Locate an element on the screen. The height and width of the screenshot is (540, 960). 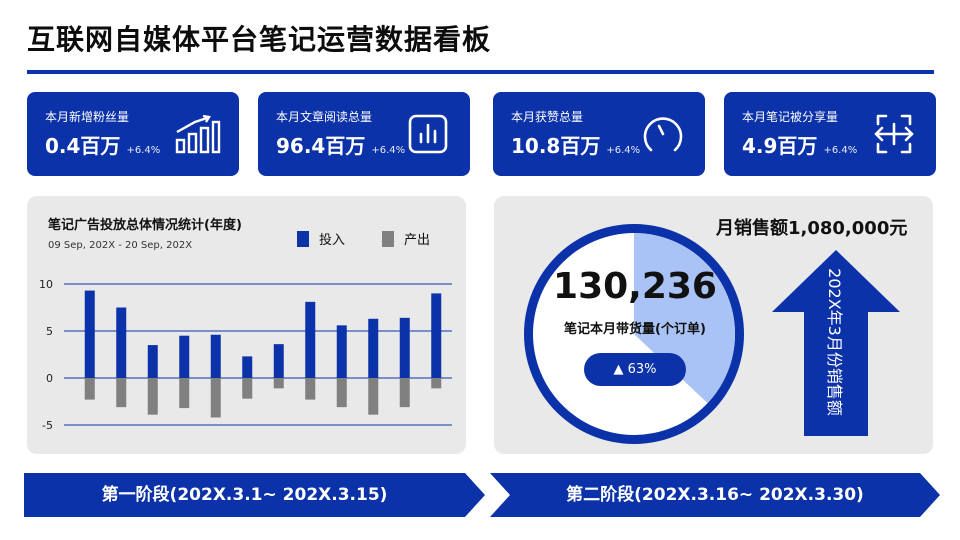
stage-1-chevron is located at coordinates (254, 495).